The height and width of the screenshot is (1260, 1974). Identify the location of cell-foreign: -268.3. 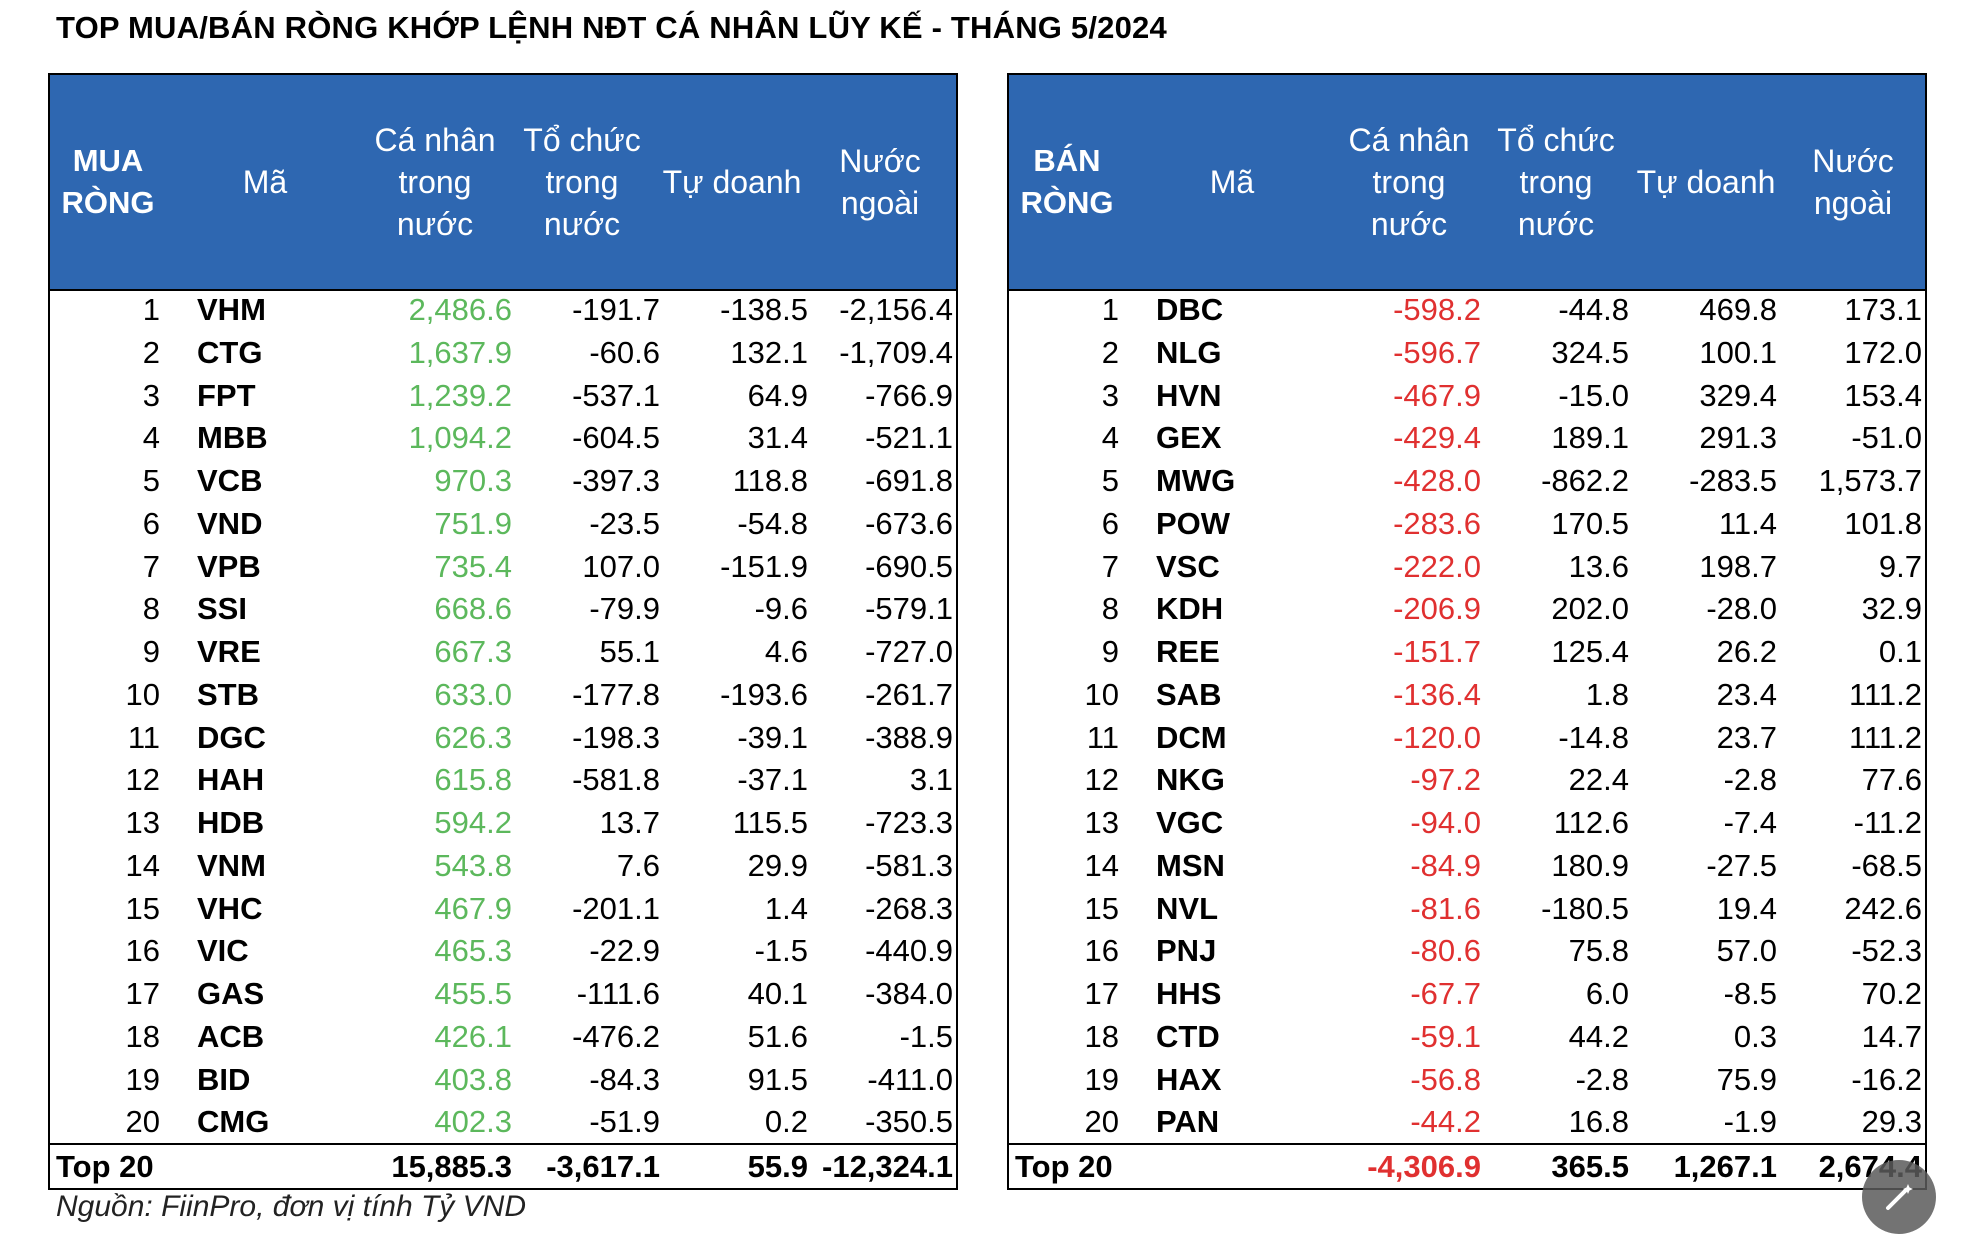
(909, 908).